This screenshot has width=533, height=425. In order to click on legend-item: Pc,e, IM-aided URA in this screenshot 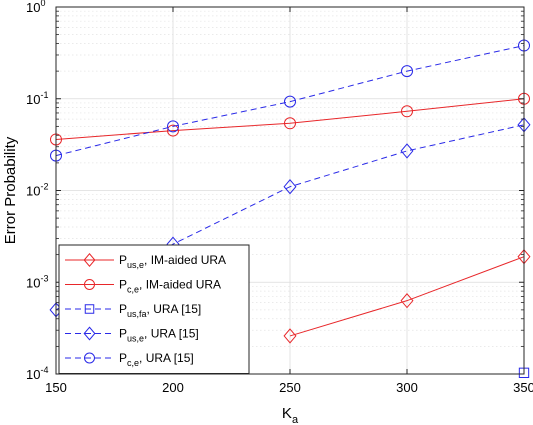, I will do `click(143, 286)`.